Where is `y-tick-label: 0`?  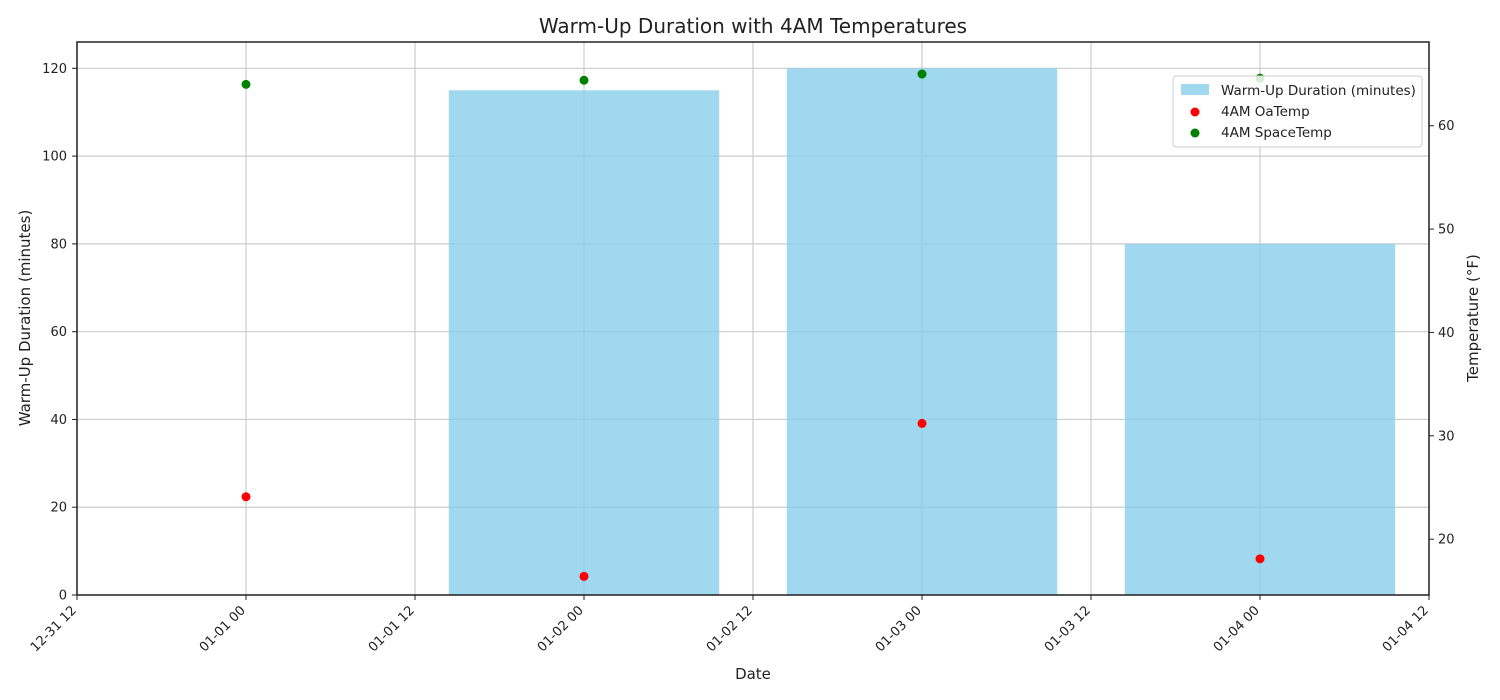
y-tick-label: 0 is located at coordinates (63, 596).